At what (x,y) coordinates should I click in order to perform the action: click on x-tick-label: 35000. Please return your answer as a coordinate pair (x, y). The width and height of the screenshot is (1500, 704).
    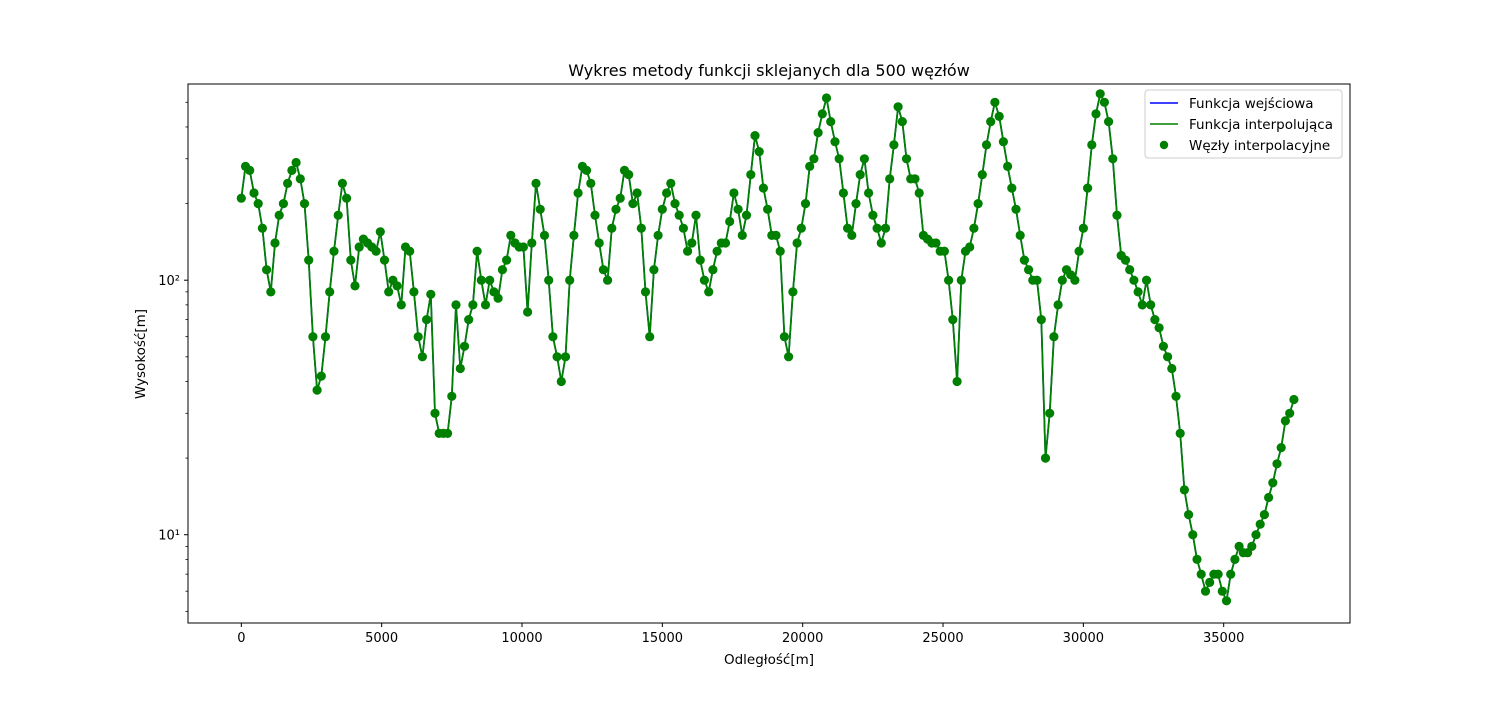
    Looking at the image, I should click on (1223, 638).